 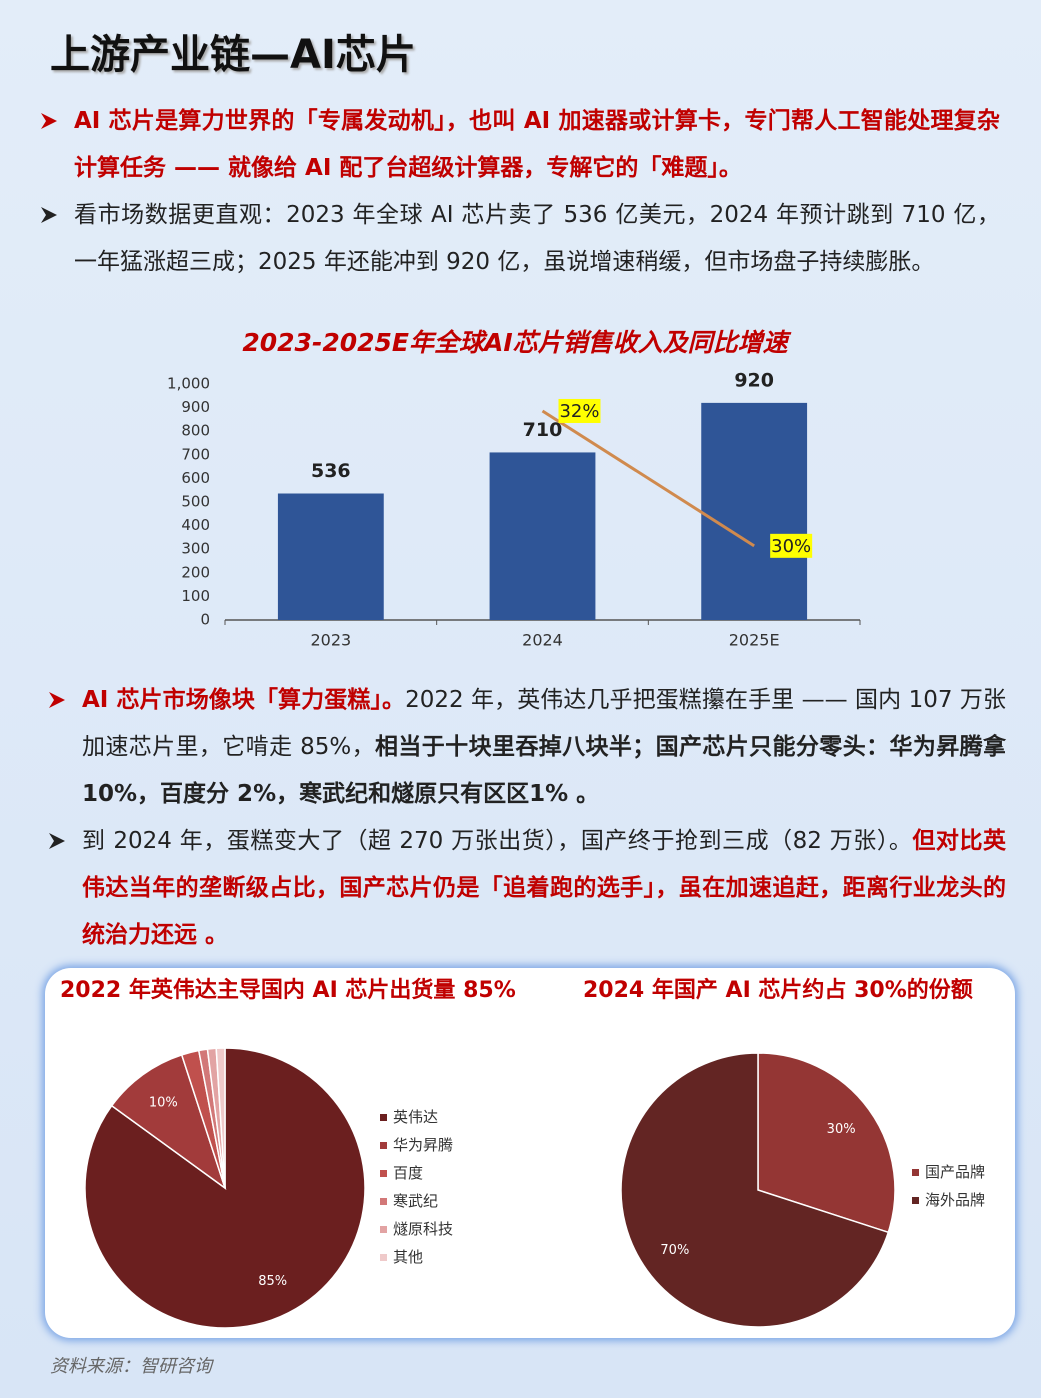 I want to click on legend-label: 其他, so click(x=408, y=1257).